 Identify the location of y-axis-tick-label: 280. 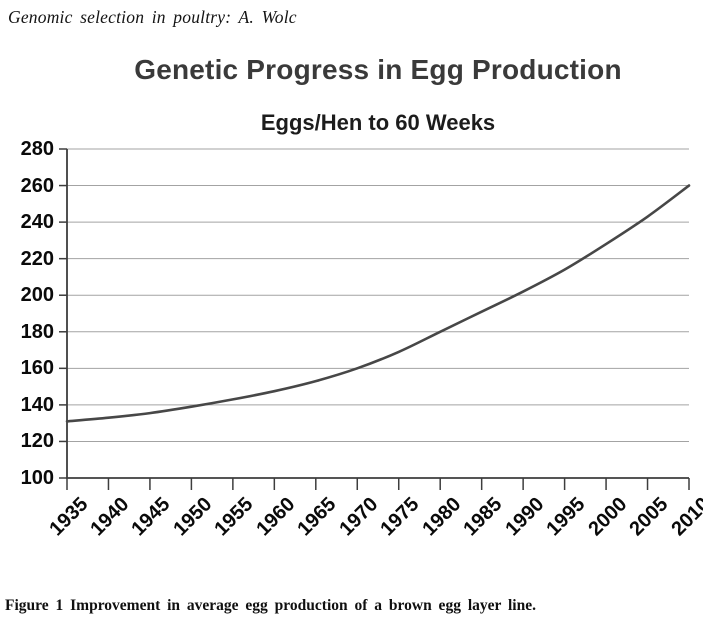
(37, 149).